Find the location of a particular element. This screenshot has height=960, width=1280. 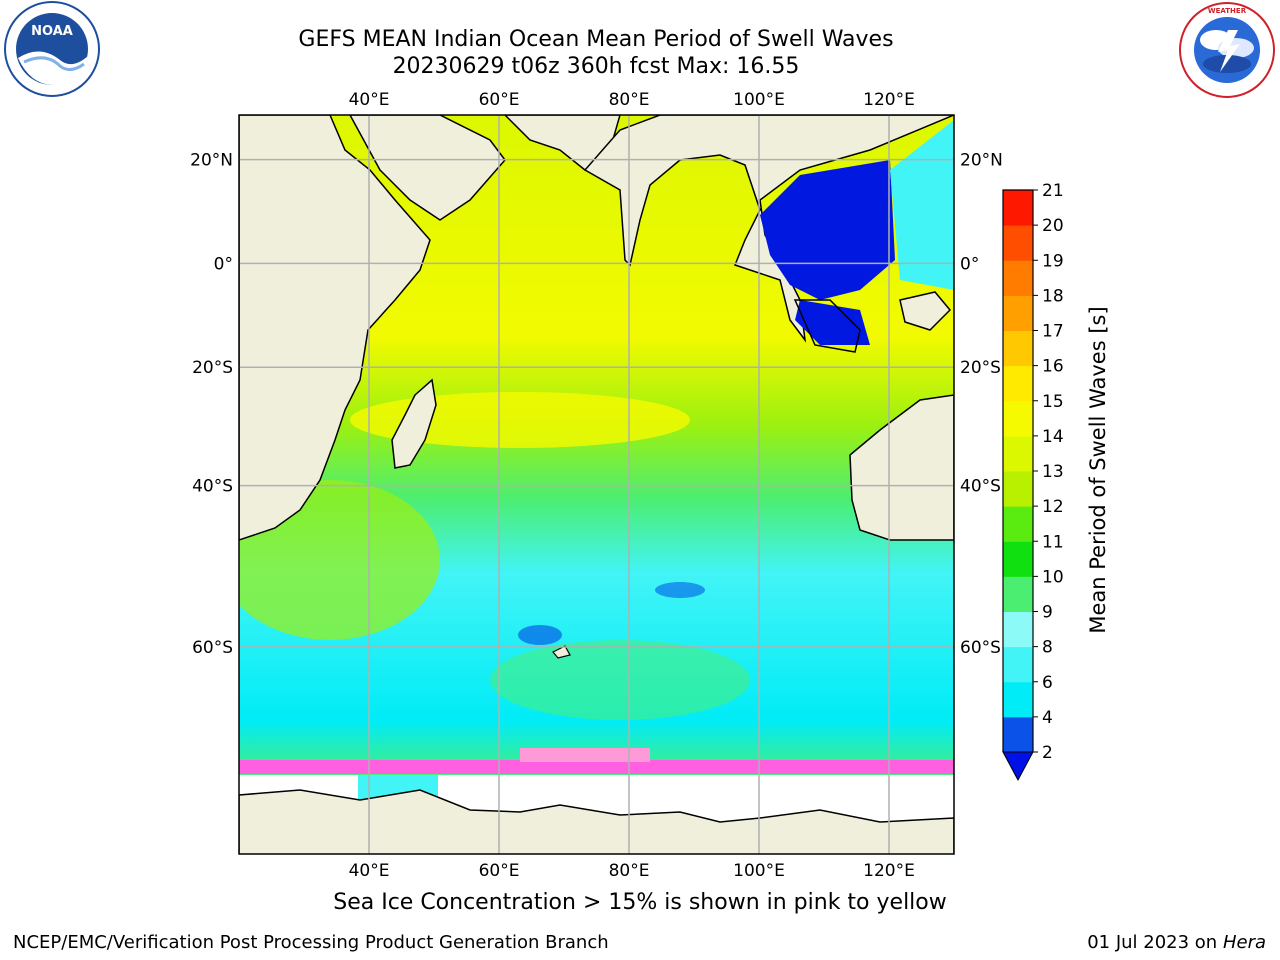

colorbar-tick-label: 20 is located at coordinates (1053, 226).